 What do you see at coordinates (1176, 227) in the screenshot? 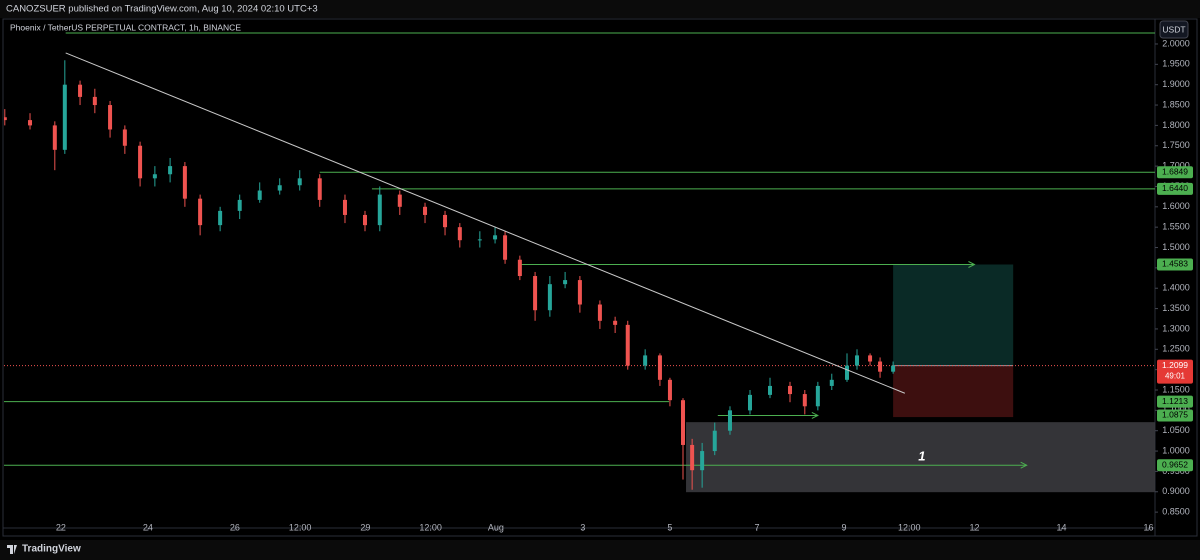
I see `y-tick-label: 1.5500` at bounding box center [1176, 227].